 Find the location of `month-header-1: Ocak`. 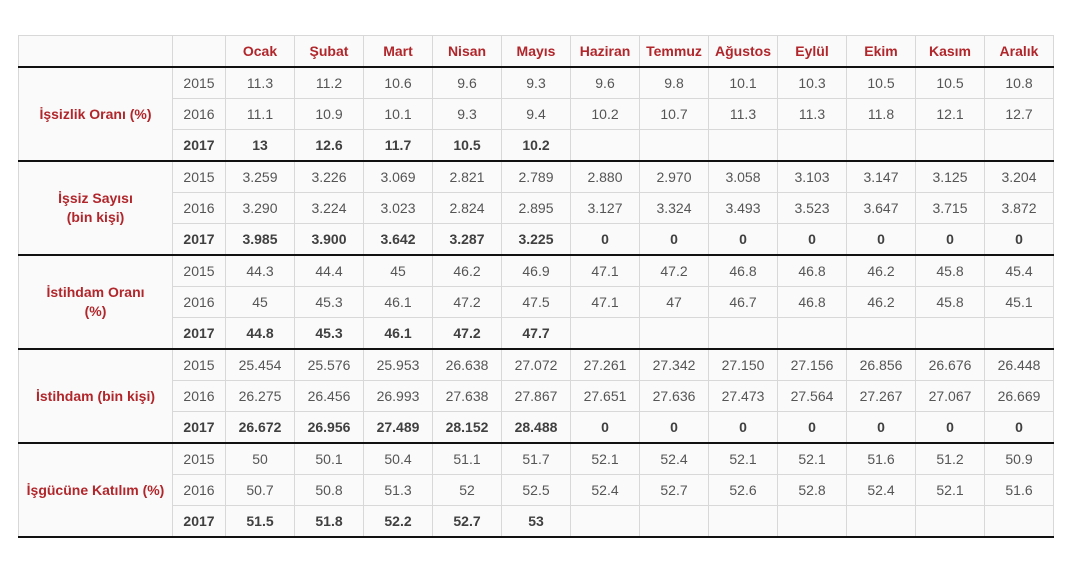

month-header-1: Ocak is located at coordinates (260, 51).